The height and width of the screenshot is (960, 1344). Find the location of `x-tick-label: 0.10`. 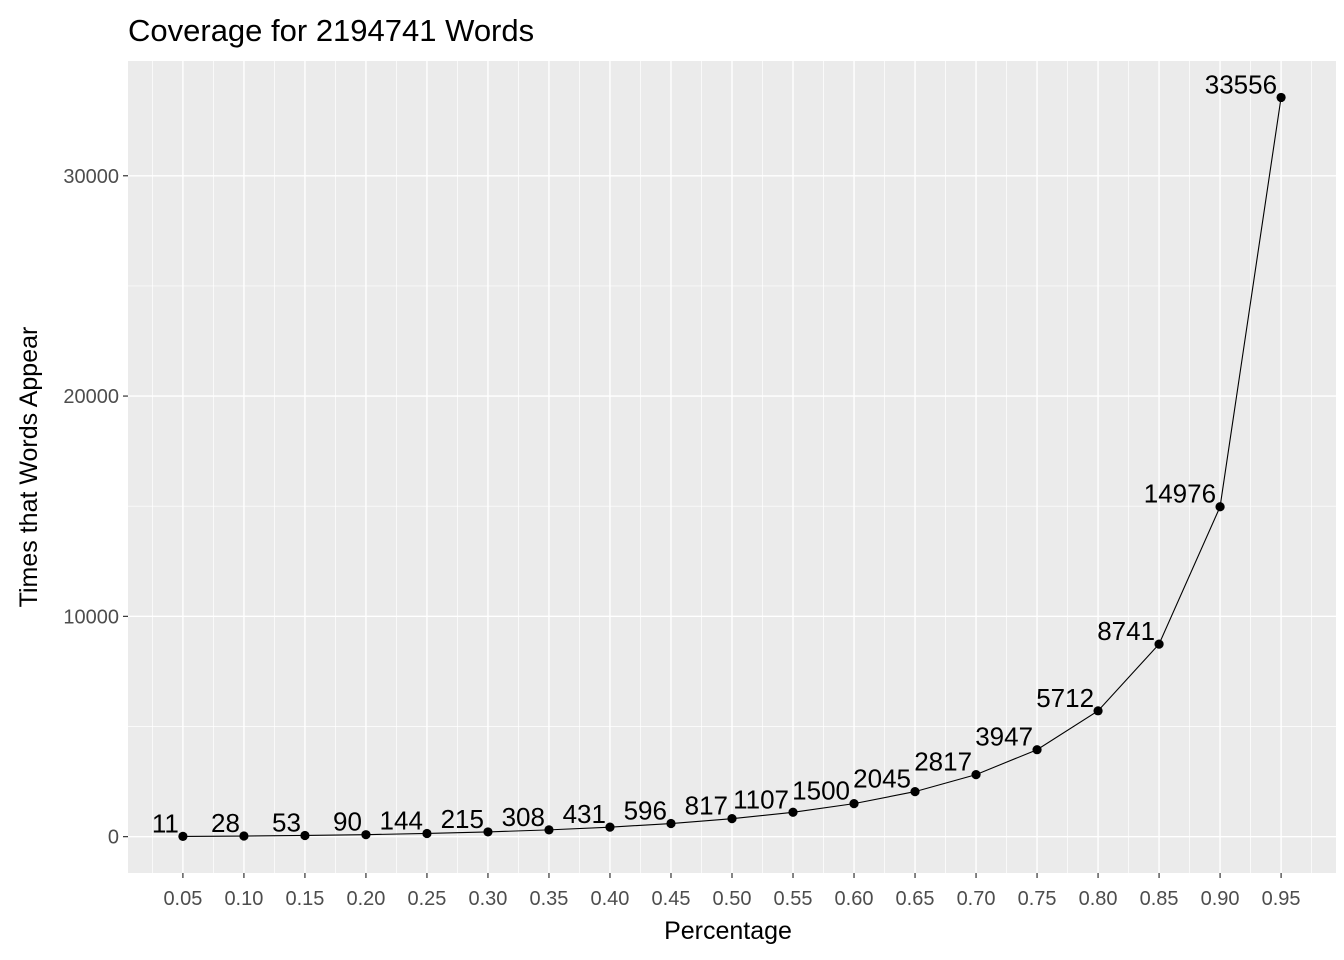

x-tick-label: 0.10 is located at coordinates (243, 899).